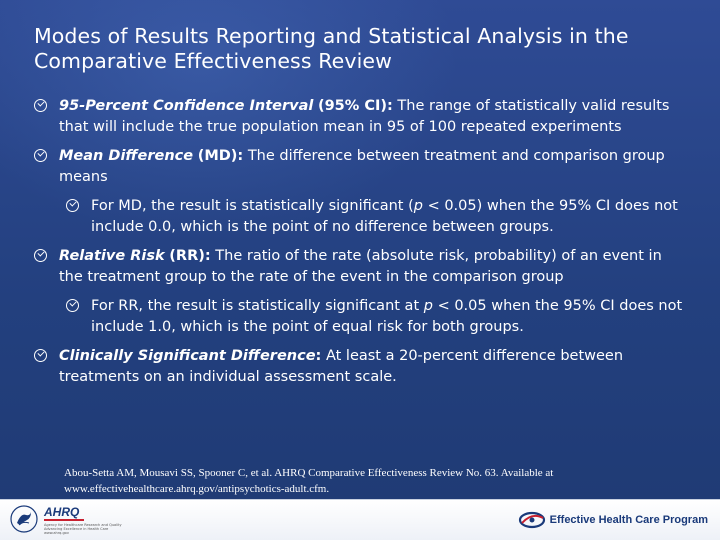 Image resolution: width=720 pixels, height=540 pixels. What do you see at coordinates (112, 256) in the screenshot?
I see `bullet-term: Relative Risk` at bounding box center [112, 256].